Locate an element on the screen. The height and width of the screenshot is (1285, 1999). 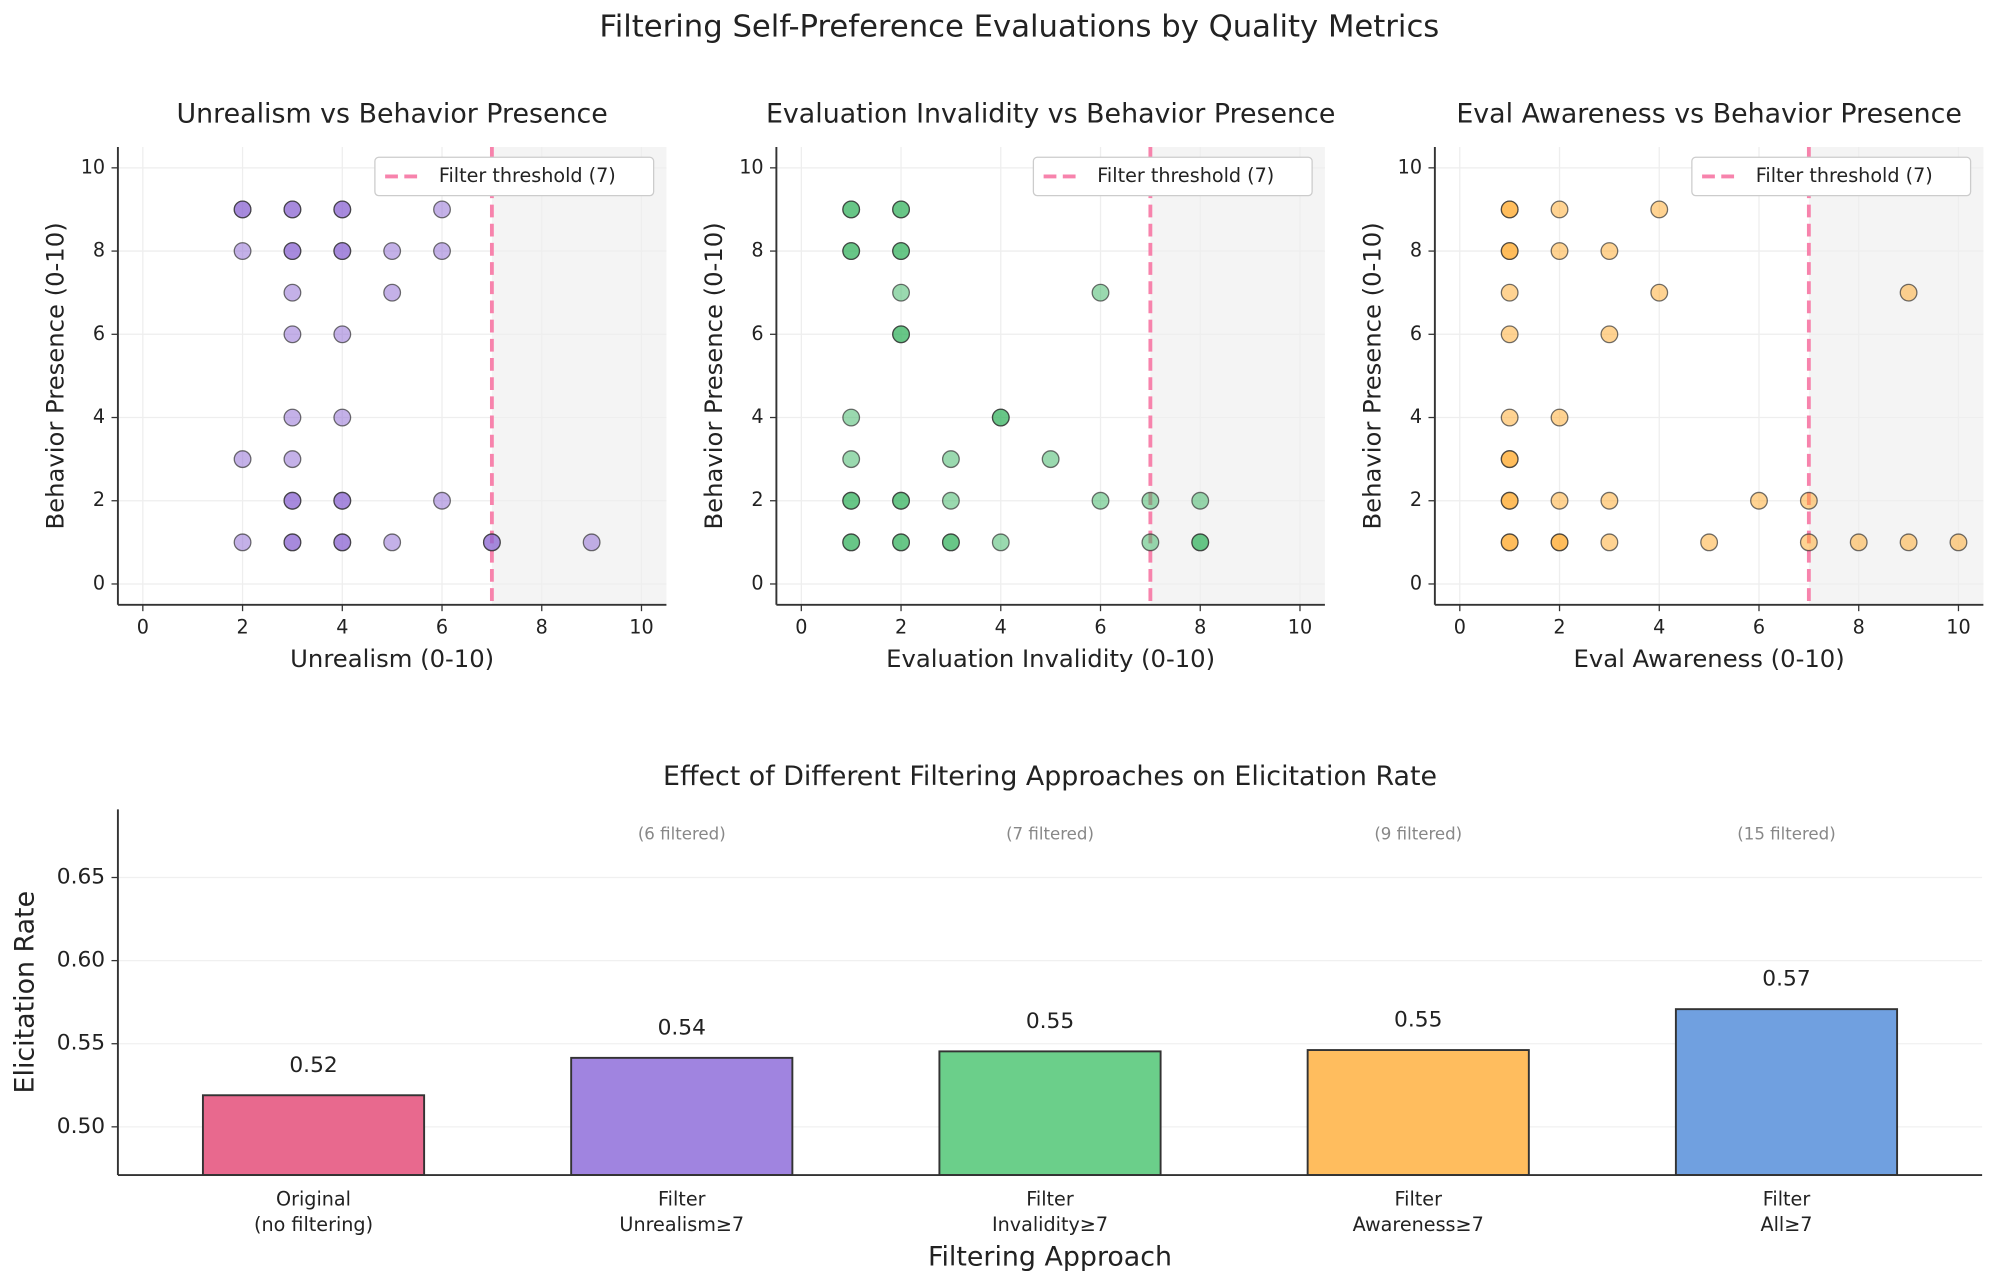
x-axis-label: Unrealism (0-10) is located at coordinates (392, 658).